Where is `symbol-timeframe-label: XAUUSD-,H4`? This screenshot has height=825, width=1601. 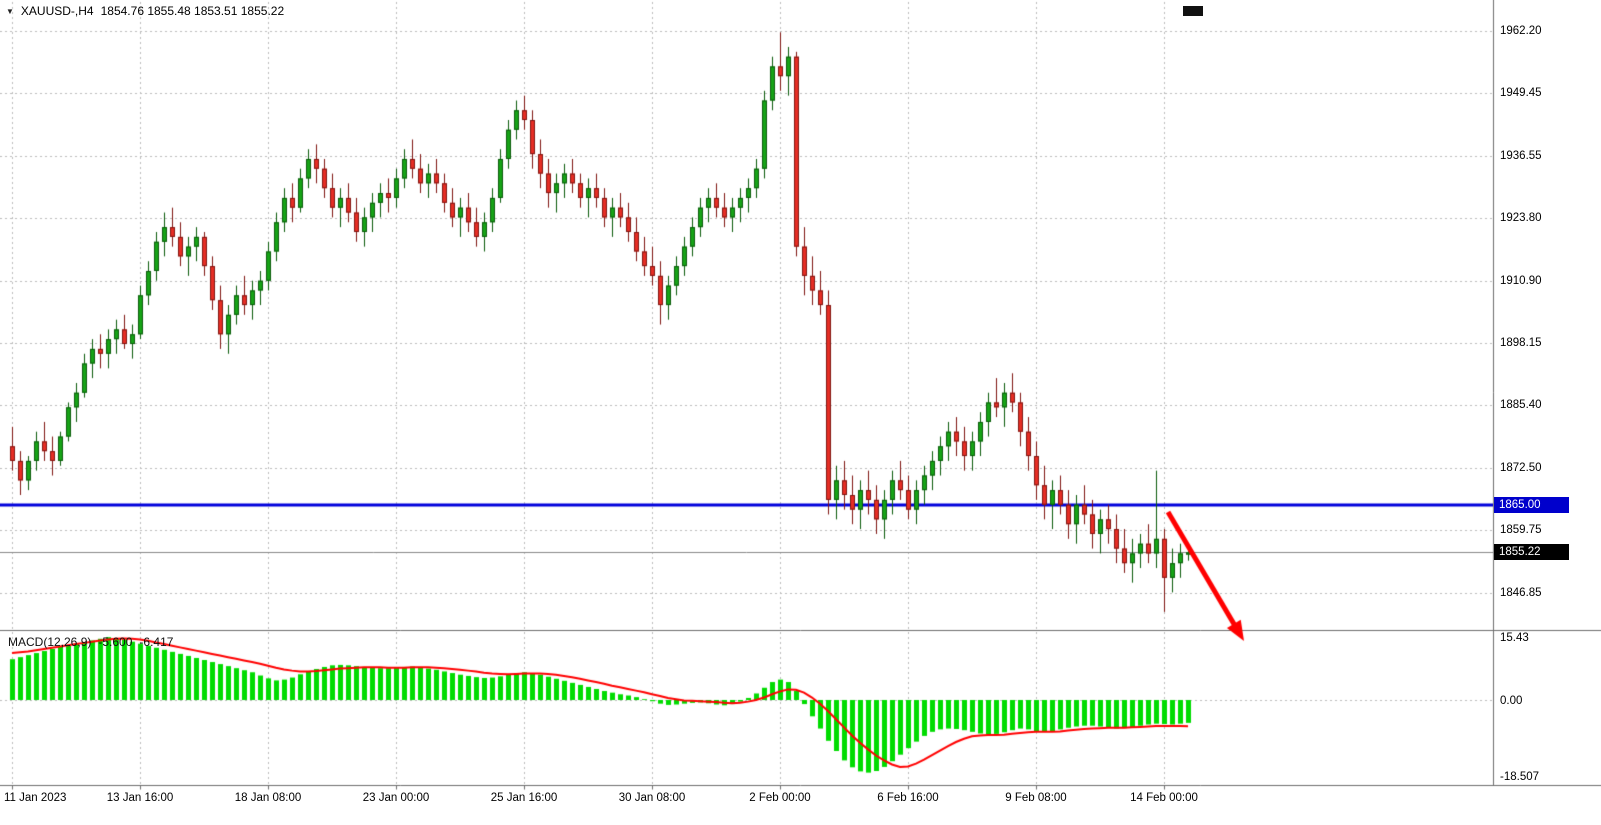 symbol-timeframe-label: XAUUSD-,H4 is located at coordinates (57, 11).